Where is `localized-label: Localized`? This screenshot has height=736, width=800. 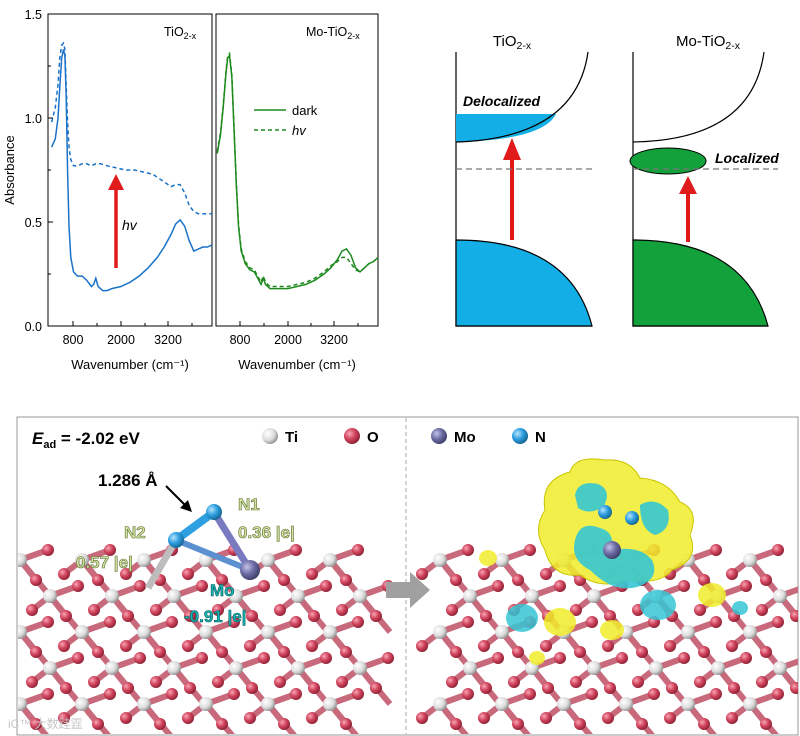 localized-label: Localized is located at coordinates (747, 158).